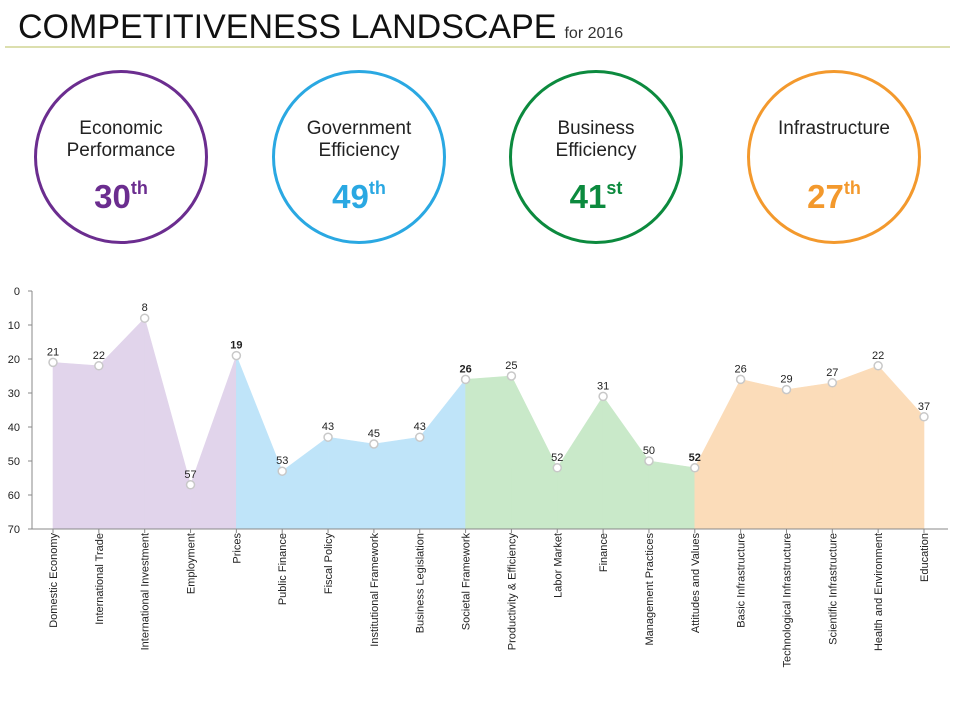  I want to click on value-label: 37, so click(924, 407).